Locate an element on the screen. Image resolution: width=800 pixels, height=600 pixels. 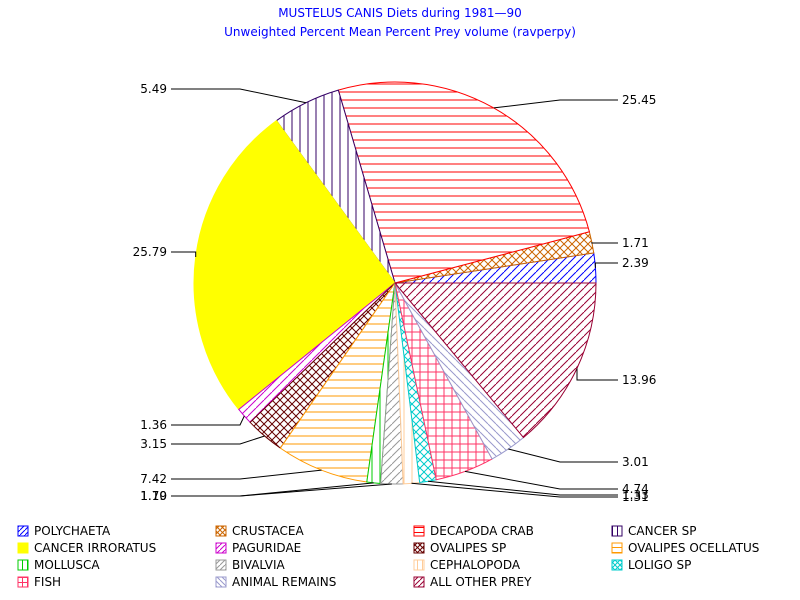
slice-value-label: 2.39 is located at coordinates (635, 263).